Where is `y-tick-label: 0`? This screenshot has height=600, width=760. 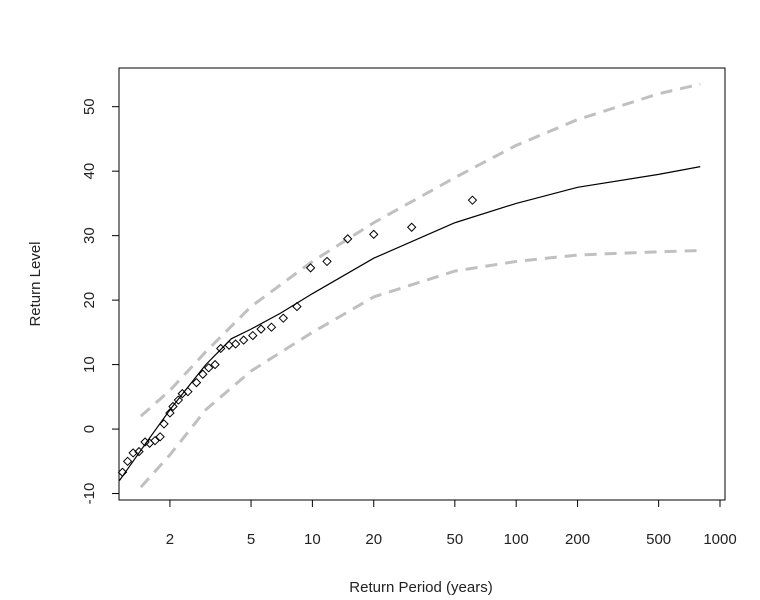 y-tick-label: 0 is located at coordinates (89, 429).